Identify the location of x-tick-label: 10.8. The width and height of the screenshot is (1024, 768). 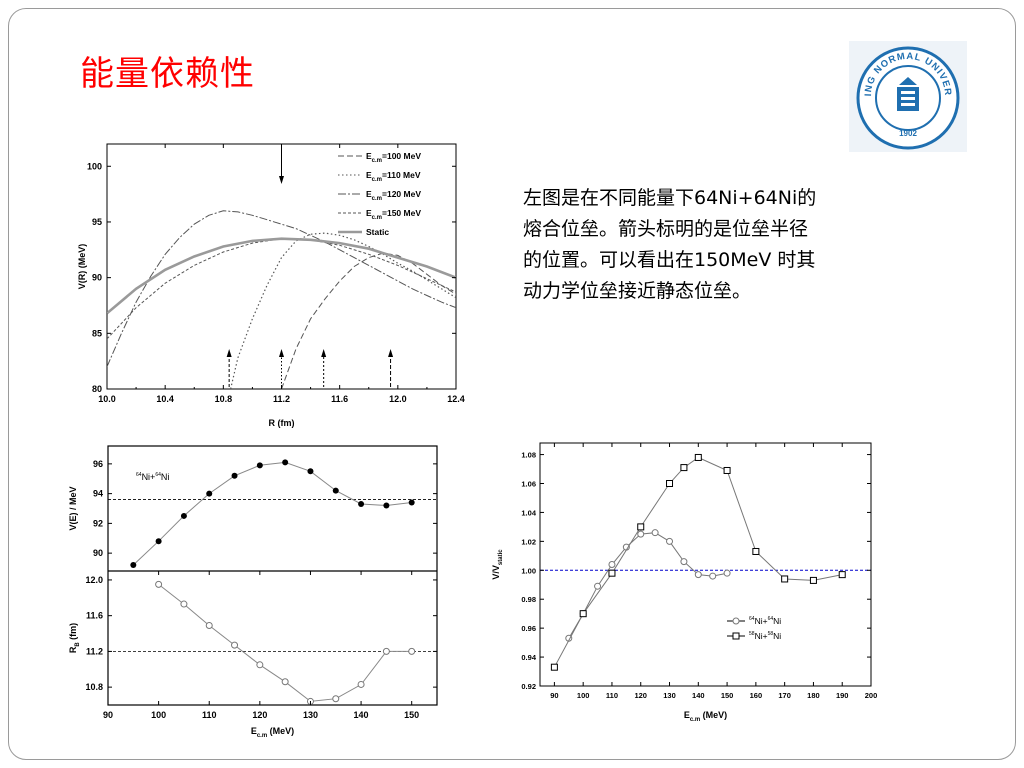
(224, 399).